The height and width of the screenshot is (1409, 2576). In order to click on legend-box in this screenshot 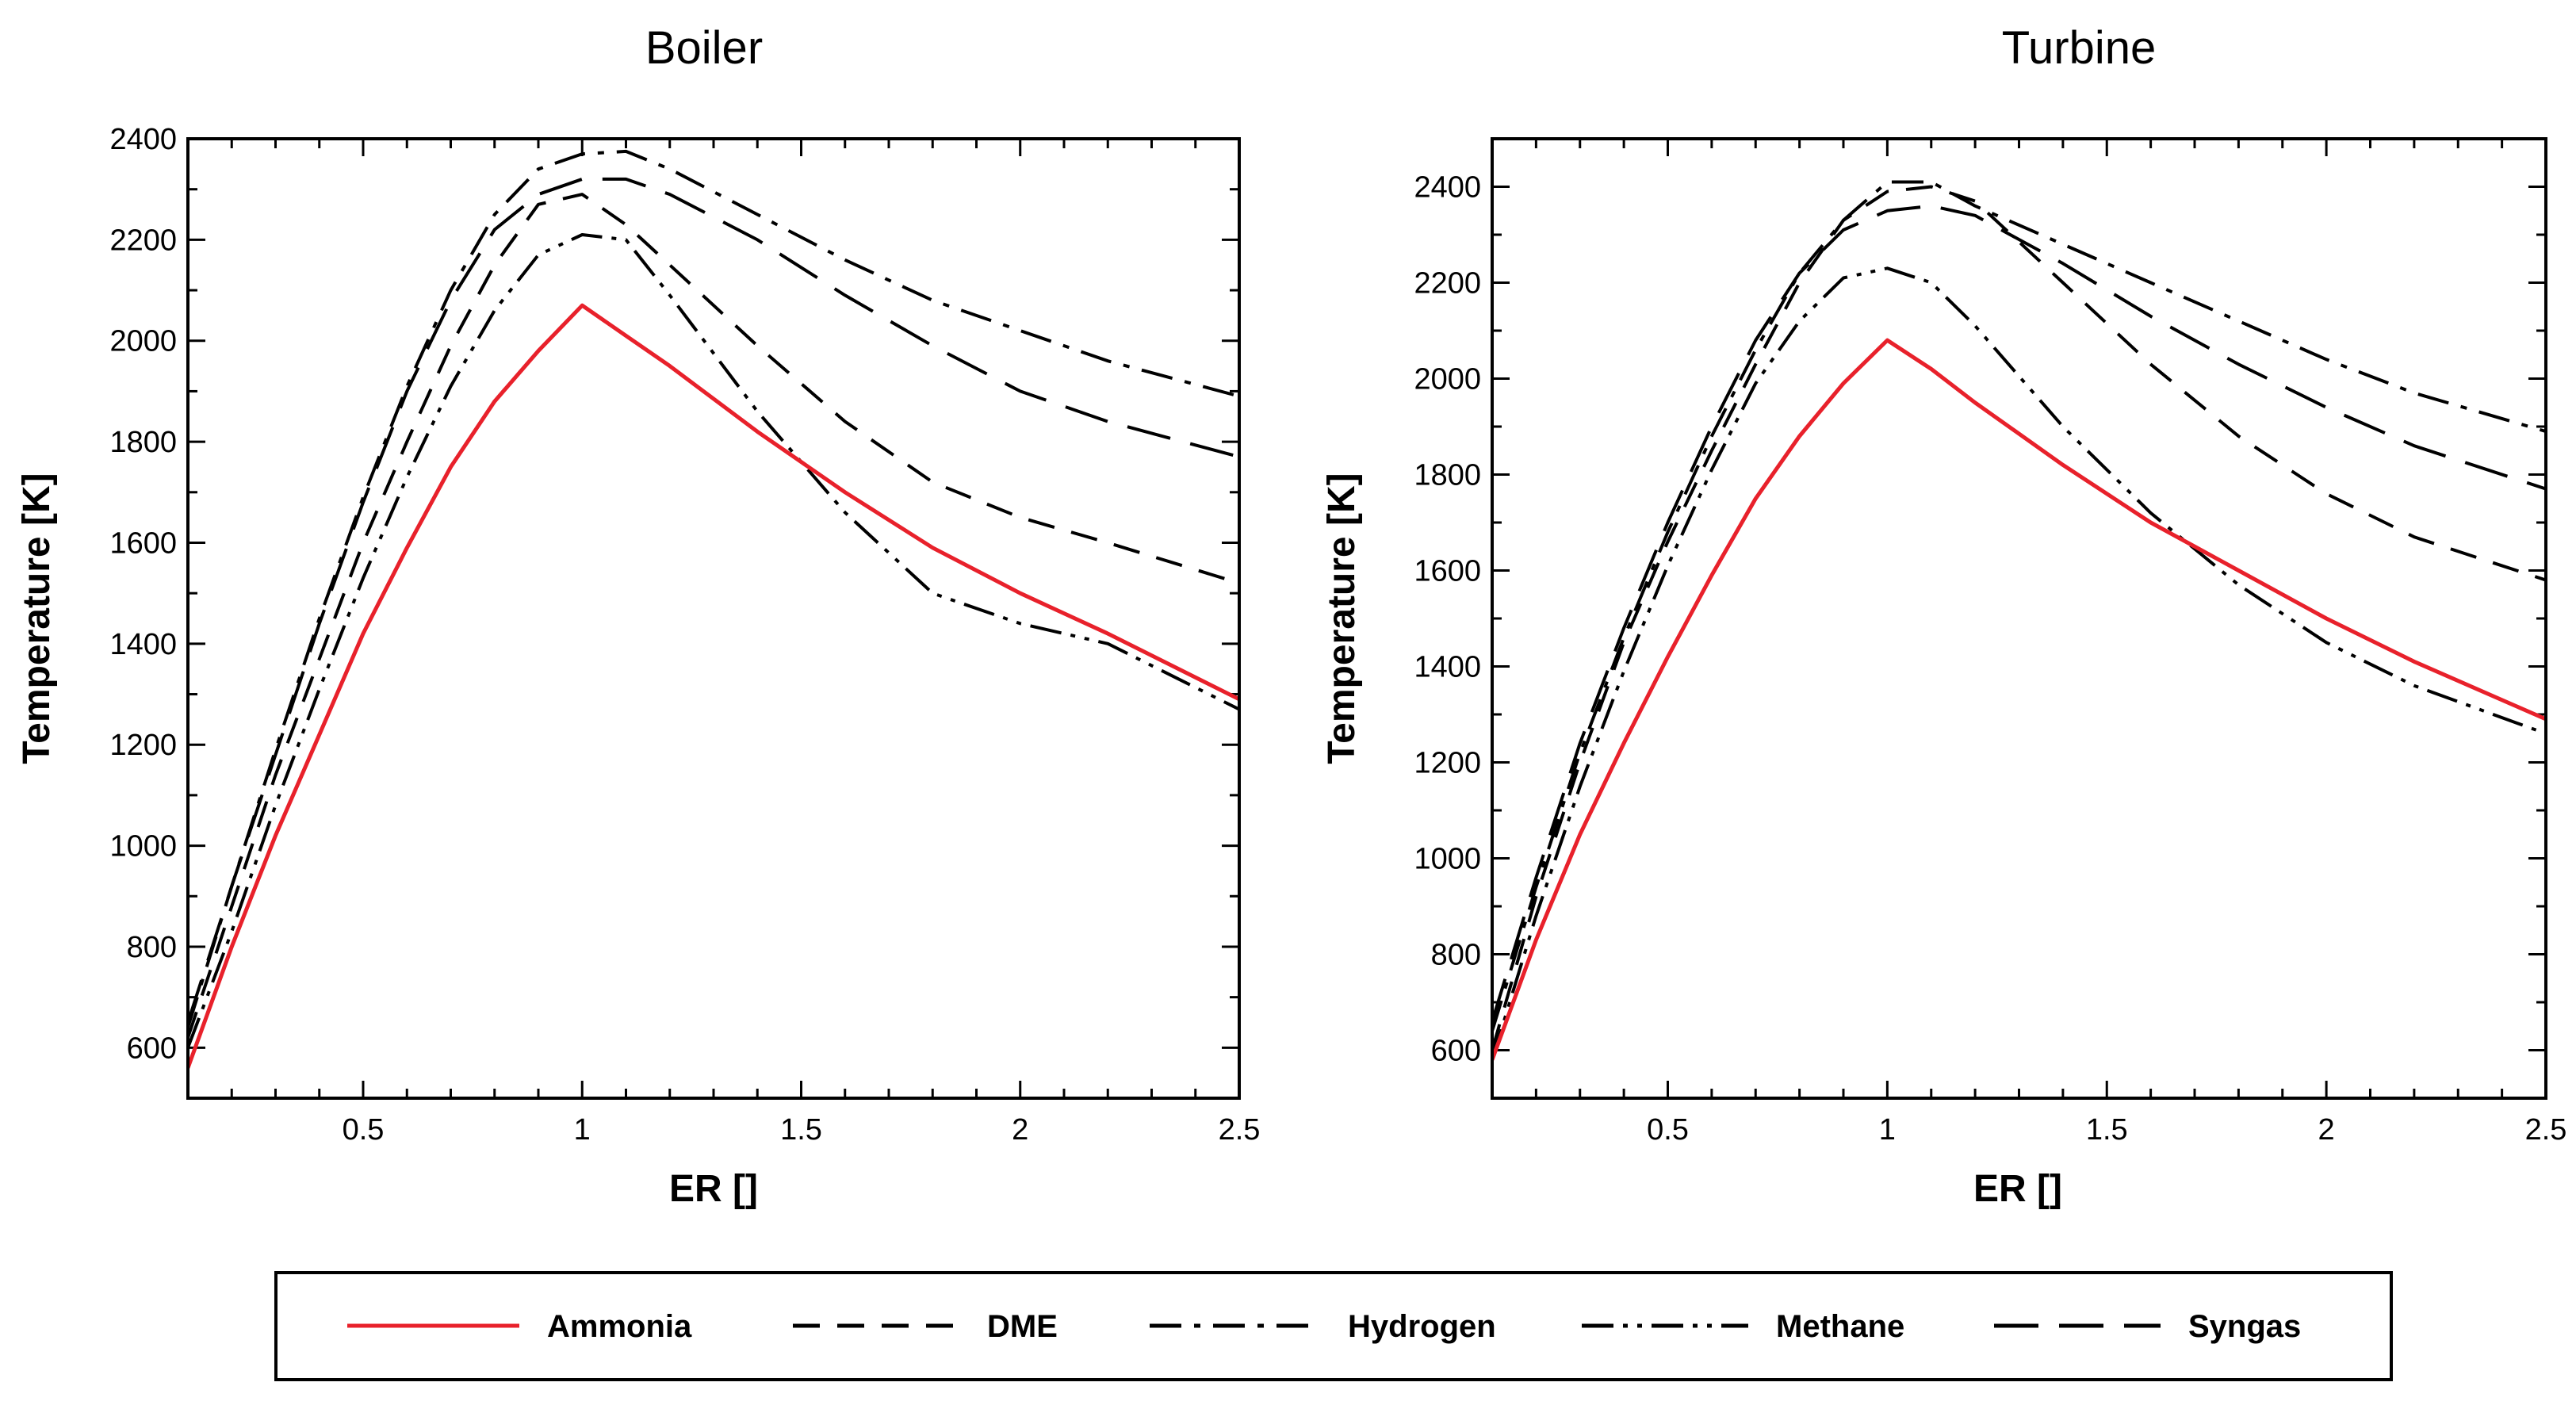, I will do `click(1333, 1326)`.